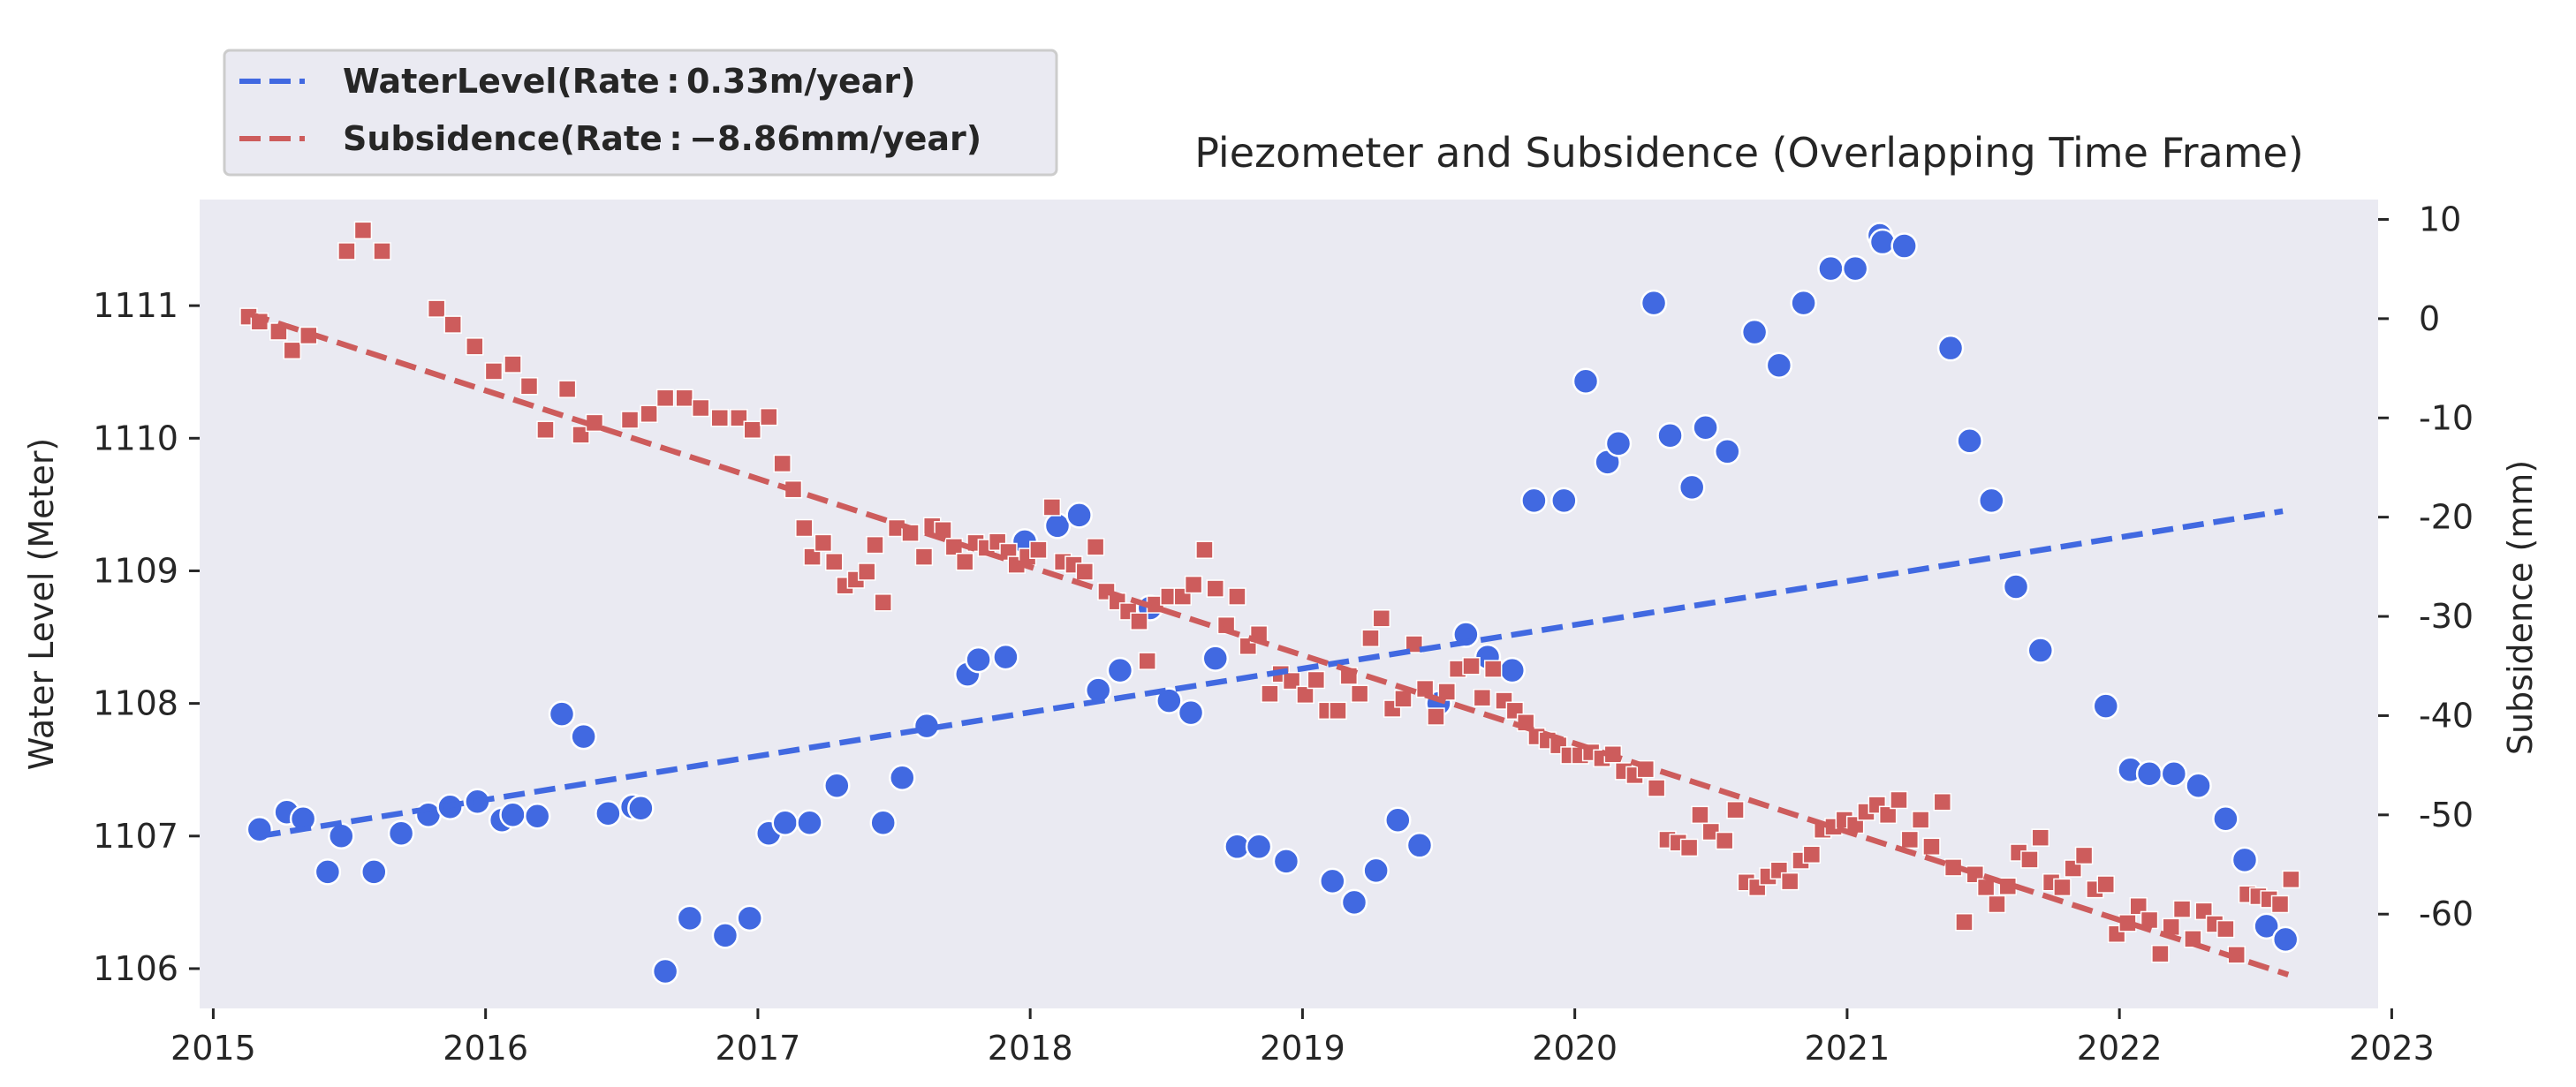 The width and height of the screenshot is (2576, 1087). What do you see at coordinates (2447, 715) in the screenshot?
I see `y-tick-label-right: -40` at bounding box center [2447, 715].